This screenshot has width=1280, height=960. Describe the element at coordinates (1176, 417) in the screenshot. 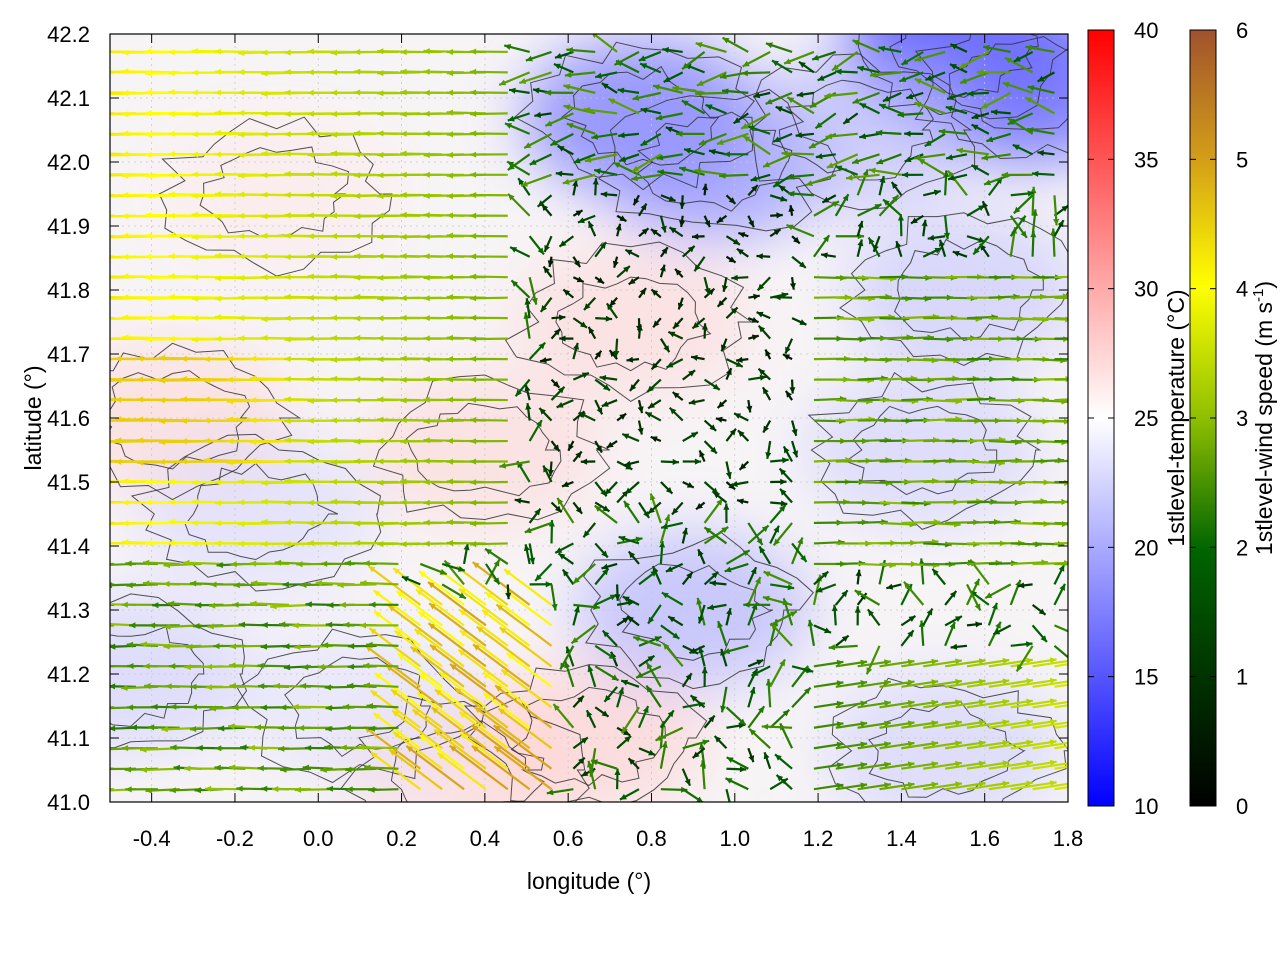

I see `temperature-colorbar-label: 1stlevel-temperature (°C)` at that location.